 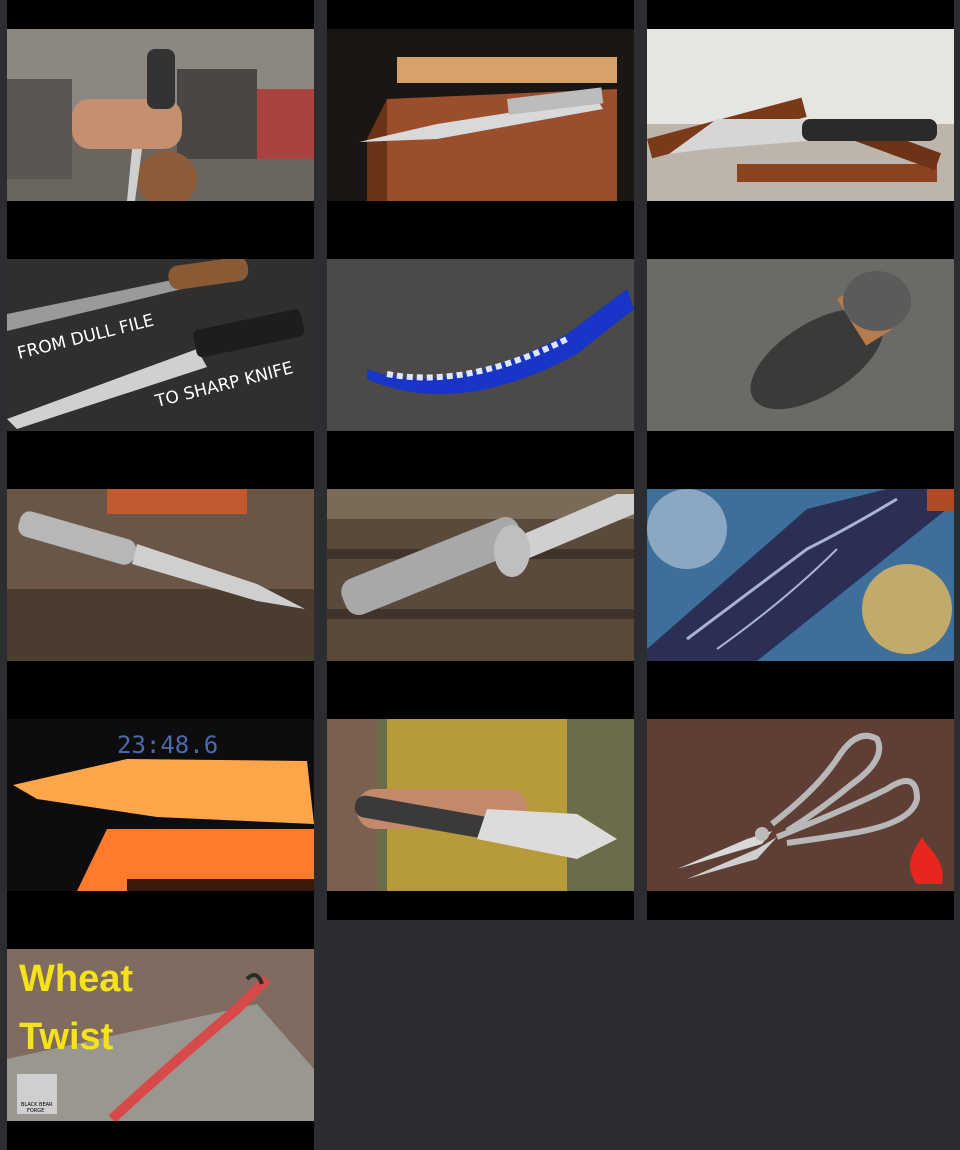 I want to click on video-thumbnail-railroad-spike-knife, so click(x=800, y=115).